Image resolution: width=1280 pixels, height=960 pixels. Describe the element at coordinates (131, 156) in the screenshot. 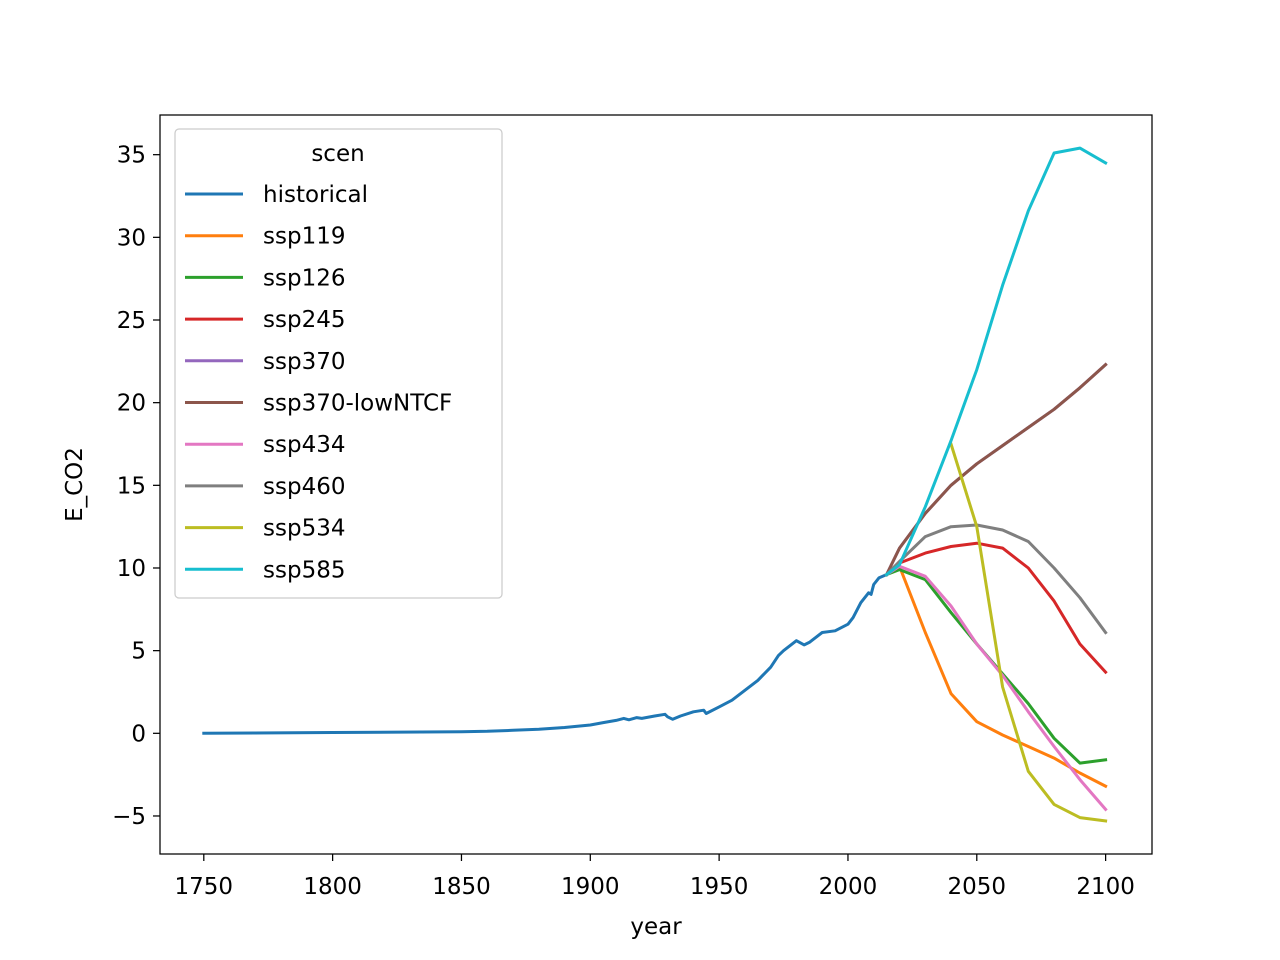

I see `y-tick-label: 35` at that location.